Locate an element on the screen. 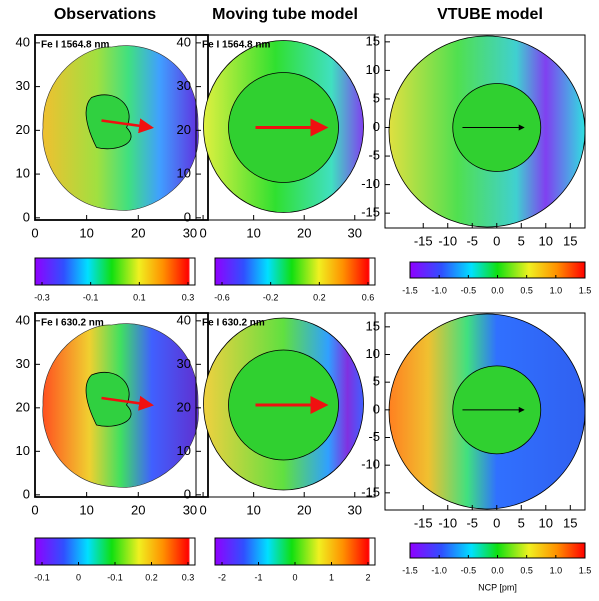 This screenshot has height=601, width=599. colorbar-tick-label: 0.6 is located at coordinates (368, 297).